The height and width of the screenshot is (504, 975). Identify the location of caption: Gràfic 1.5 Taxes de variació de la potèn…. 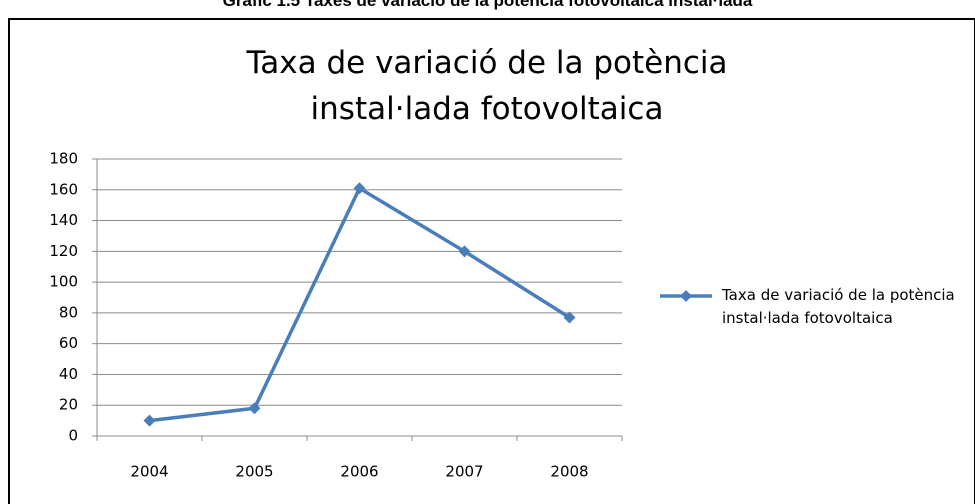
(487, 5).